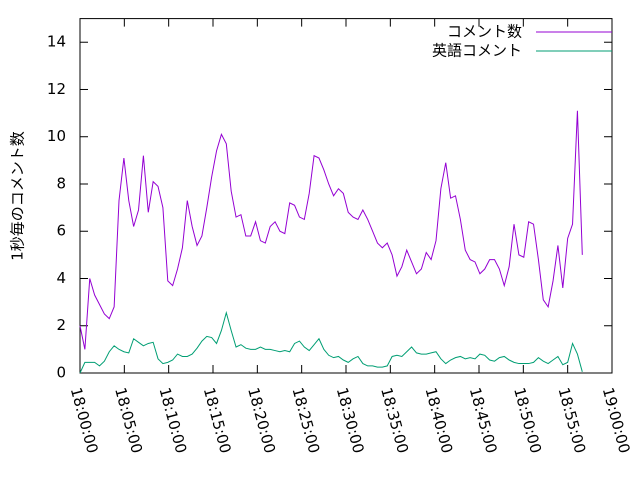 This screenshot has width=640, height=480. Describe the element at coordinates (394, 421) in the screenshot. I see `x-tick-label: 18:35:00` at that location.